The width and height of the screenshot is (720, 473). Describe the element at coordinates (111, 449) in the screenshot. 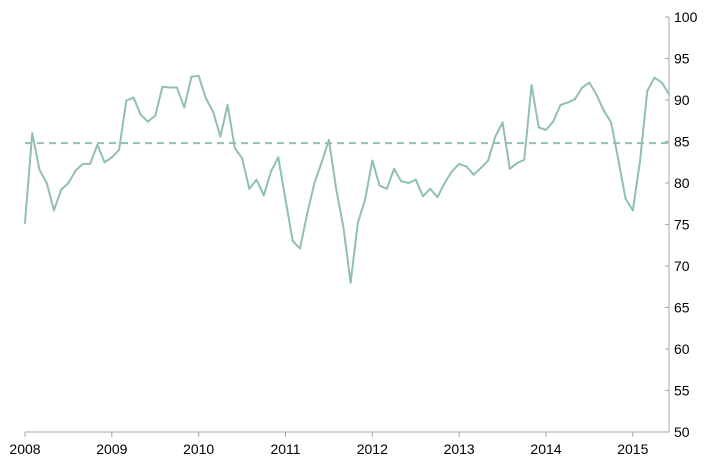

I see `x-tick-label: 2009` at that location.